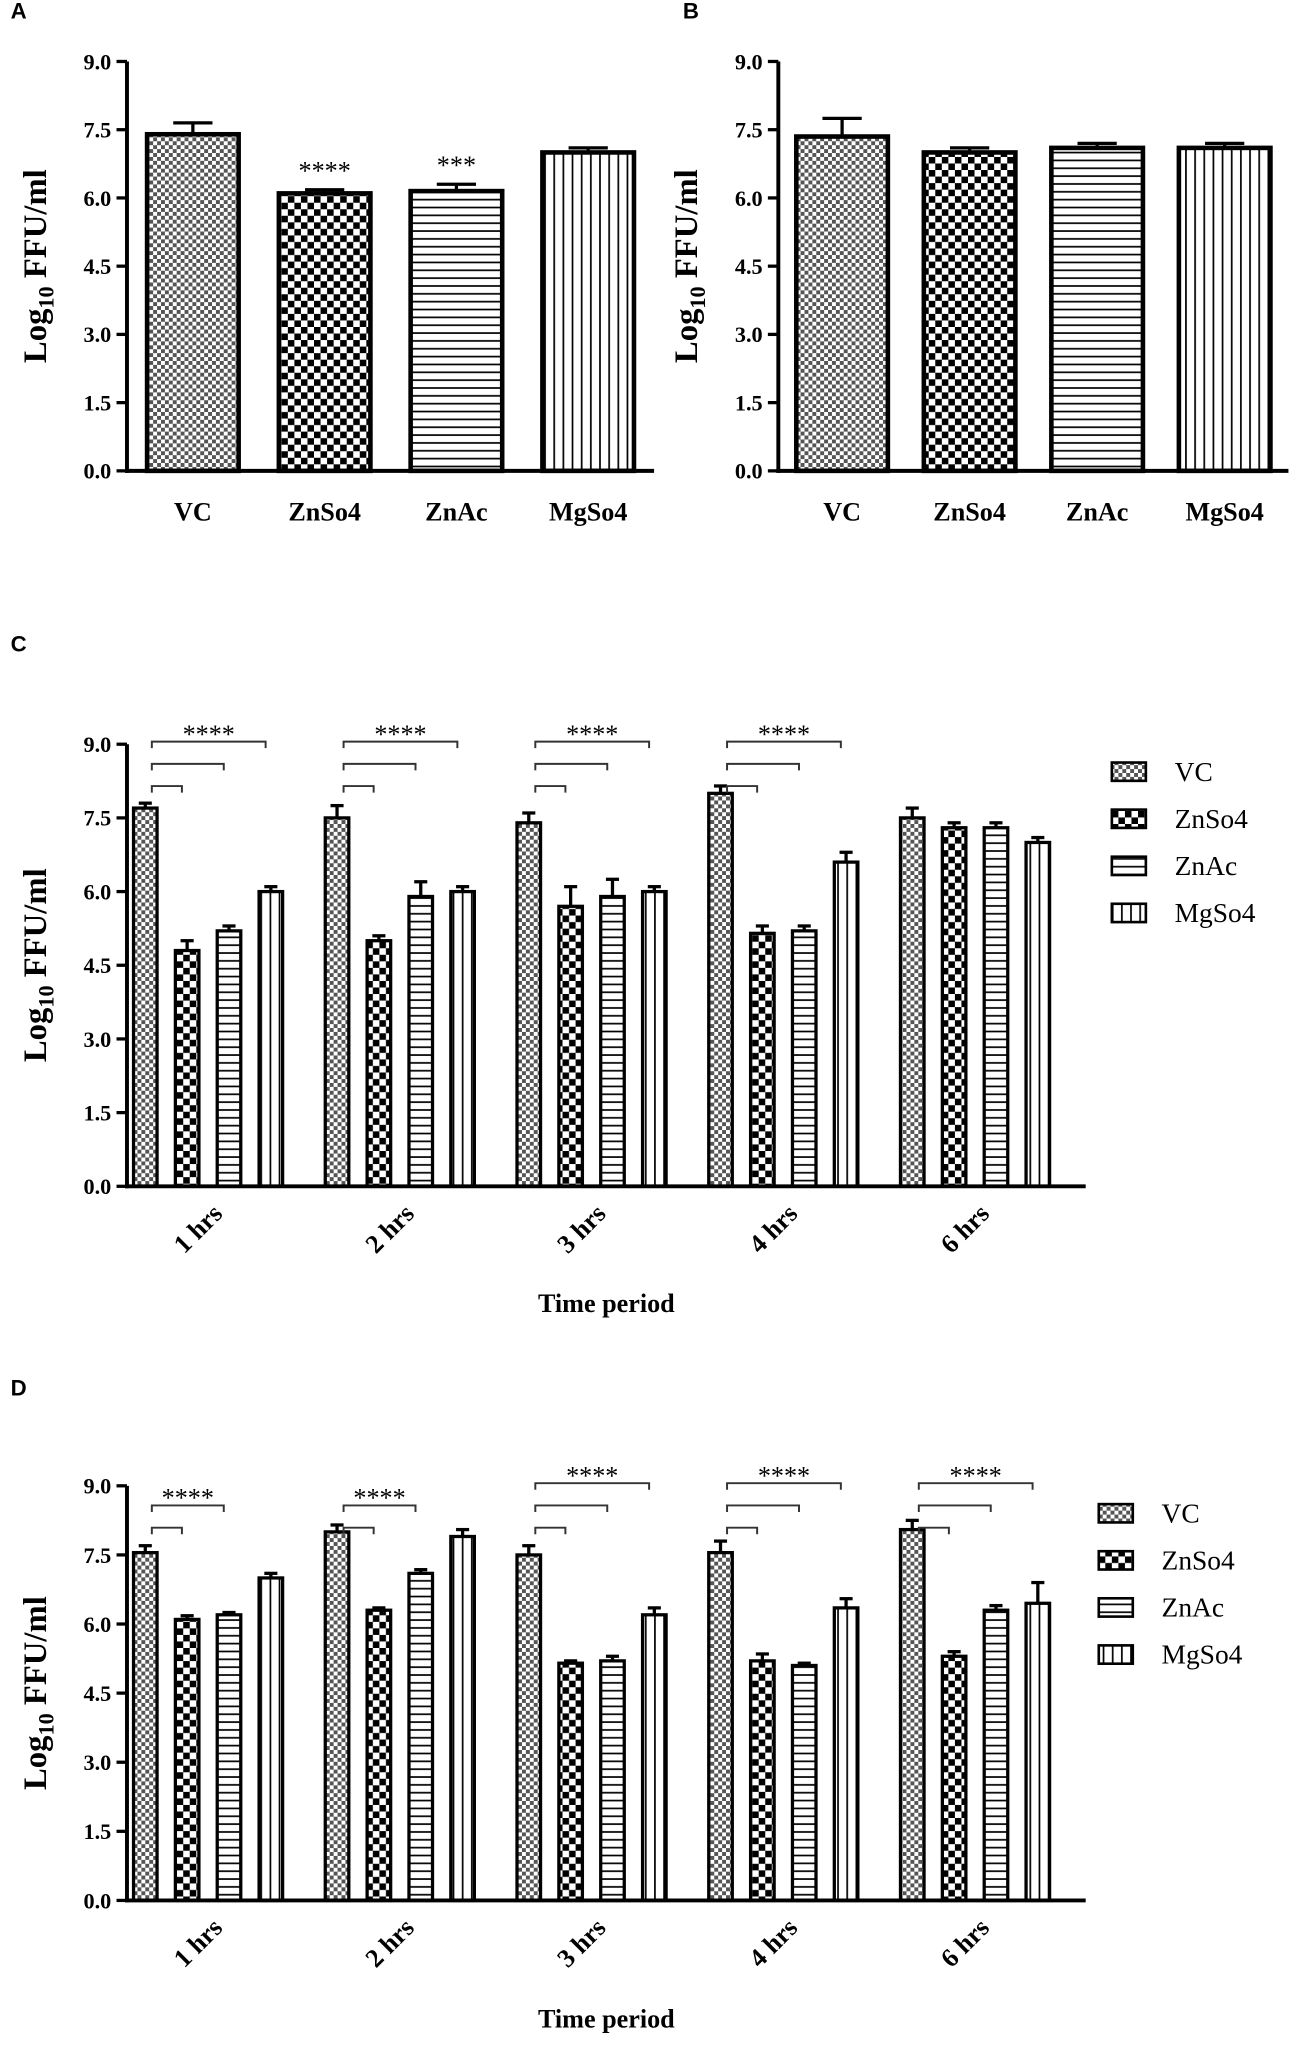 This screenshot has height=2060, width=1299. Describe the element at coordinates (773, 1229) in the screenshot. I see `x-tick-label: 4 hrs` at that location.